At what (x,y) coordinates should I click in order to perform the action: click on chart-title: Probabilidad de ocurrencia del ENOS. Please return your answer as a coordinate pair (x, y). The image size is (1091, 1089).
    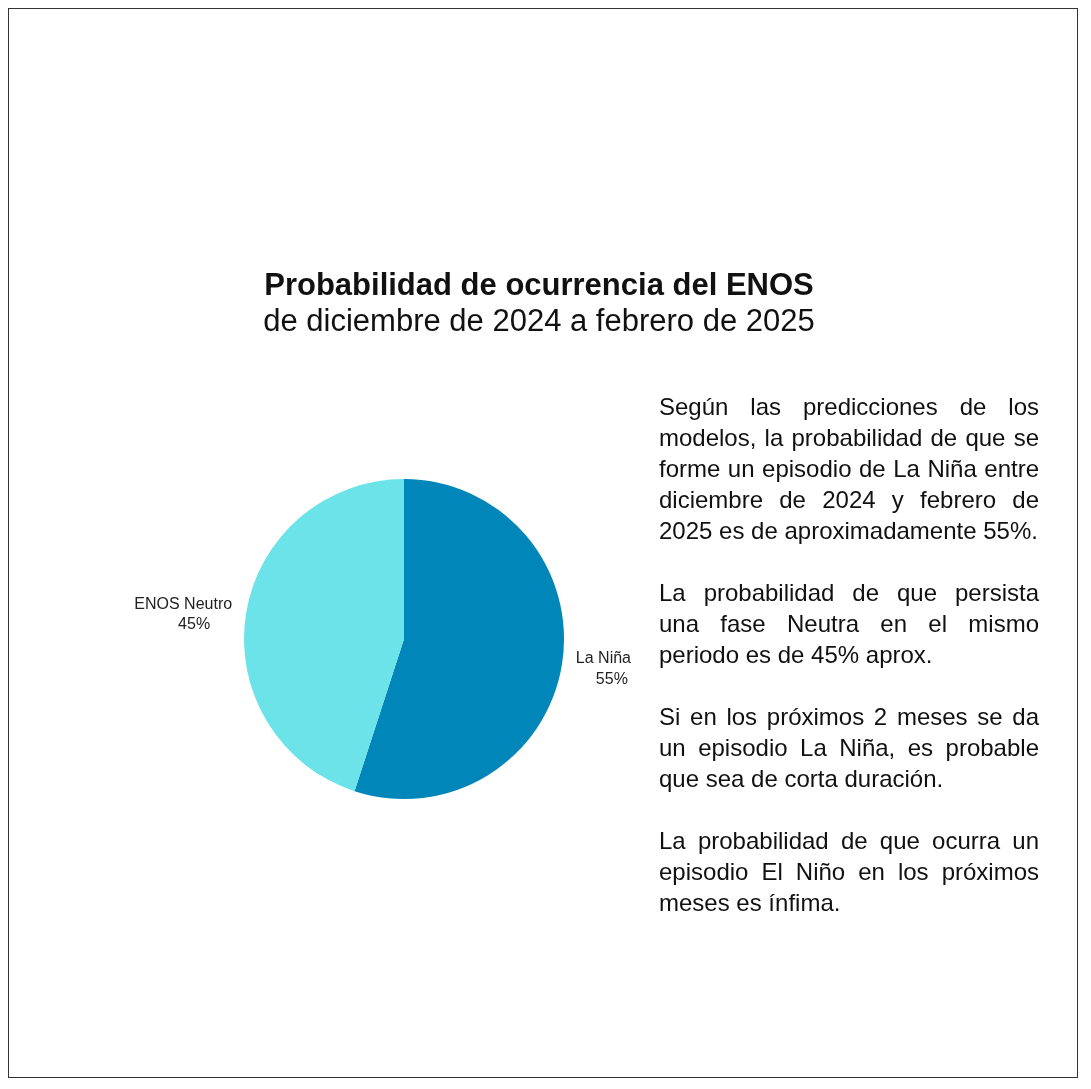
    Looking at the image, I should click on (539, 285).